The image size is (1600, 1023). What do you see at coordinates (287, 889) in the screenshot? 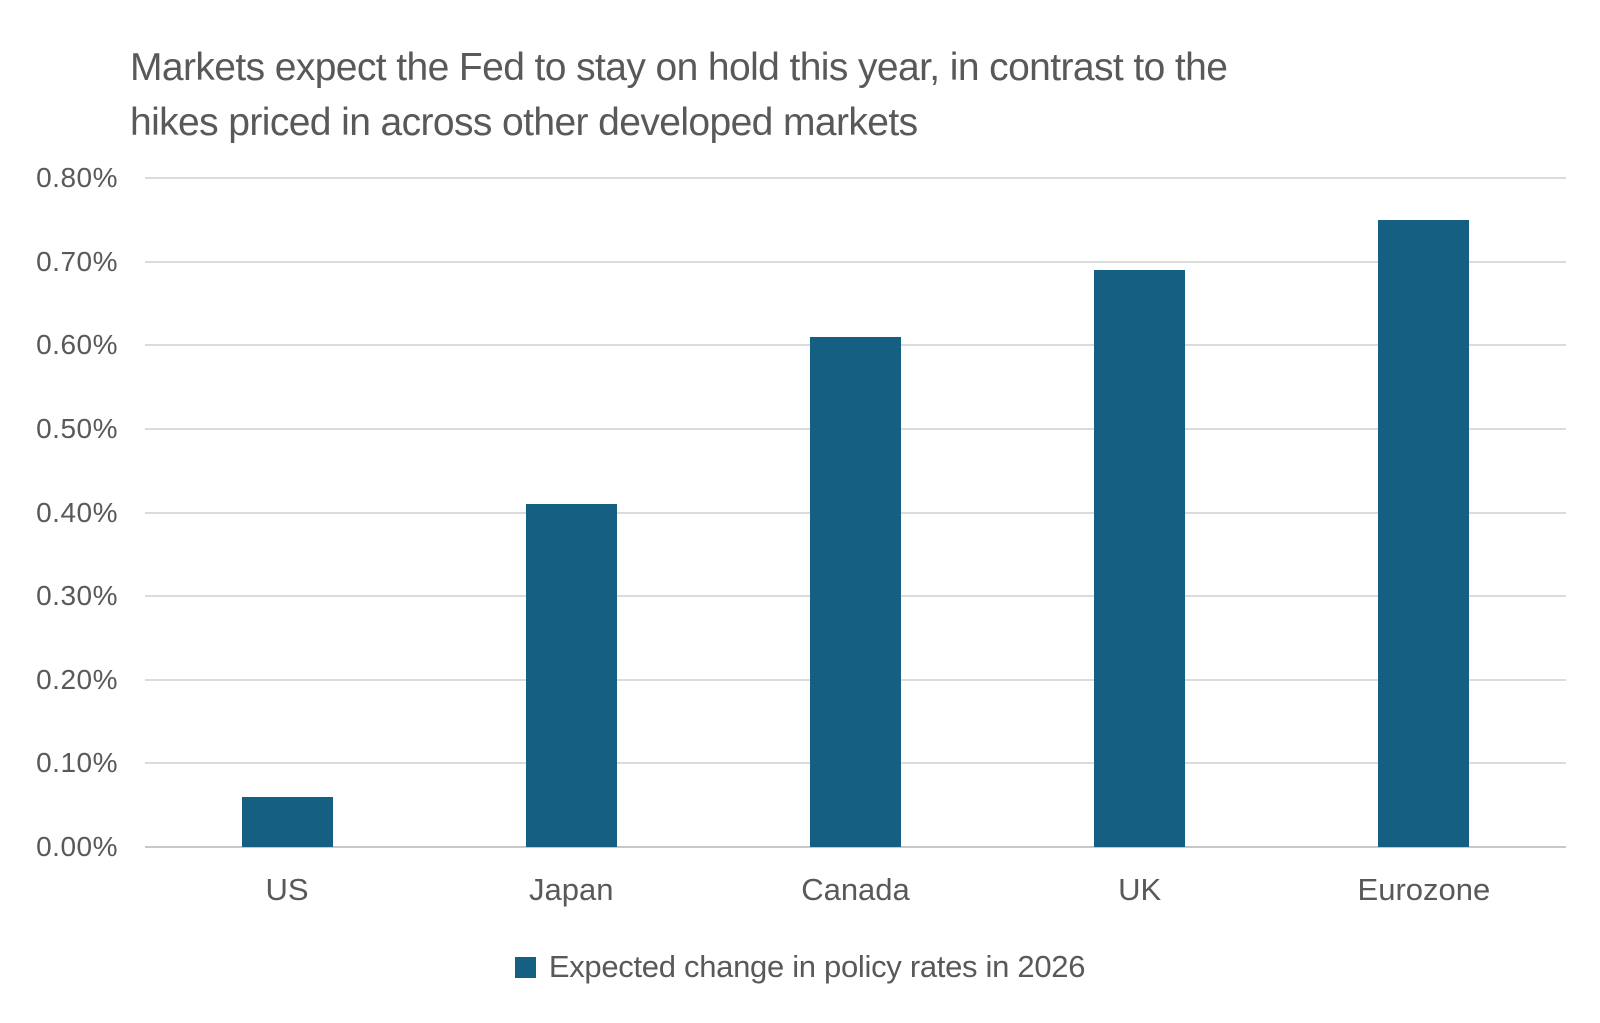
I see `x-label-us: US` at bounding box center [287, 889].